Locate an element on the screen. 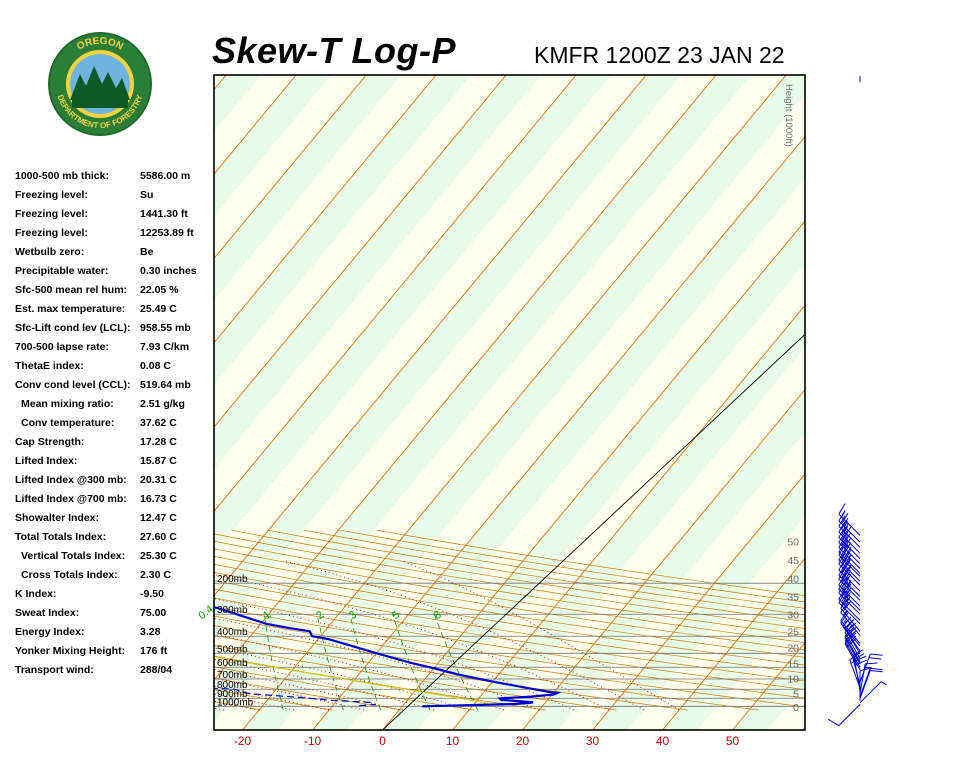 This screenshot has width=960, height=768. index-value: 37.62 C is located at coordinates (158, 423).